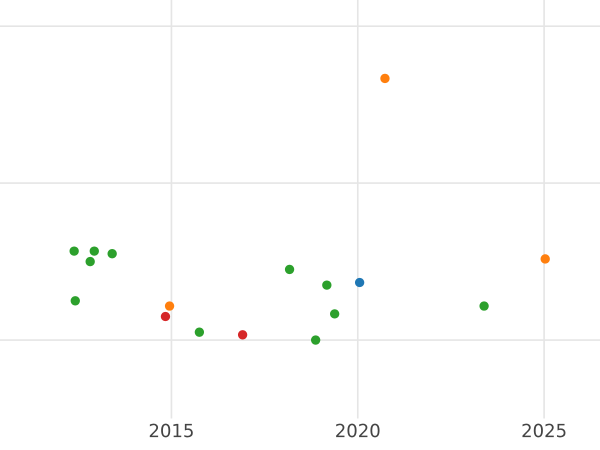  Describe the element at coordinates (544, 431) in the screenshot. I see `x-tick-label: 2025` at that location.